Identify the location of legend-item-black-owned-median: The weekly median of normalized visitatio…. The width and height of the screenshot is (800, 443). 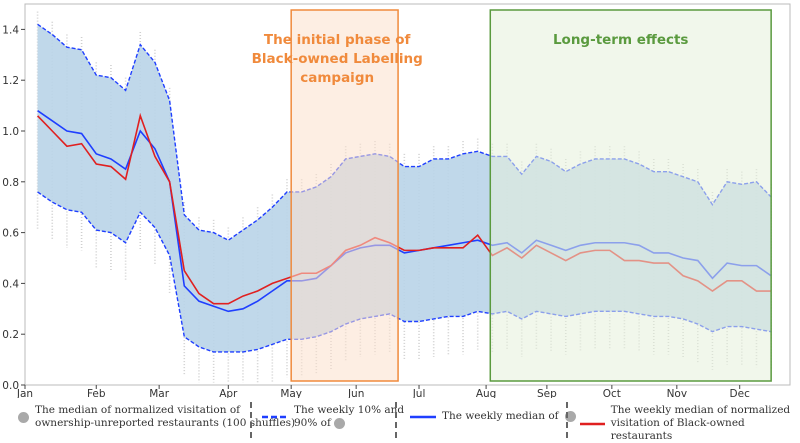
(690, 423).